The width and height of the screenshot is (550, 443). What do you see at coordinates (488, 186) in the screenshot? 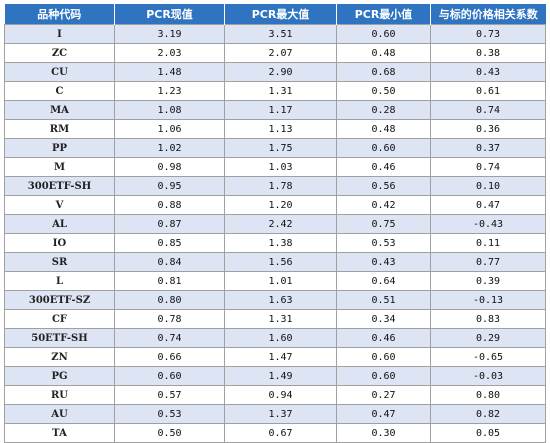
I see `cell-correlation: 0.10` at bounding box center [488, 186].